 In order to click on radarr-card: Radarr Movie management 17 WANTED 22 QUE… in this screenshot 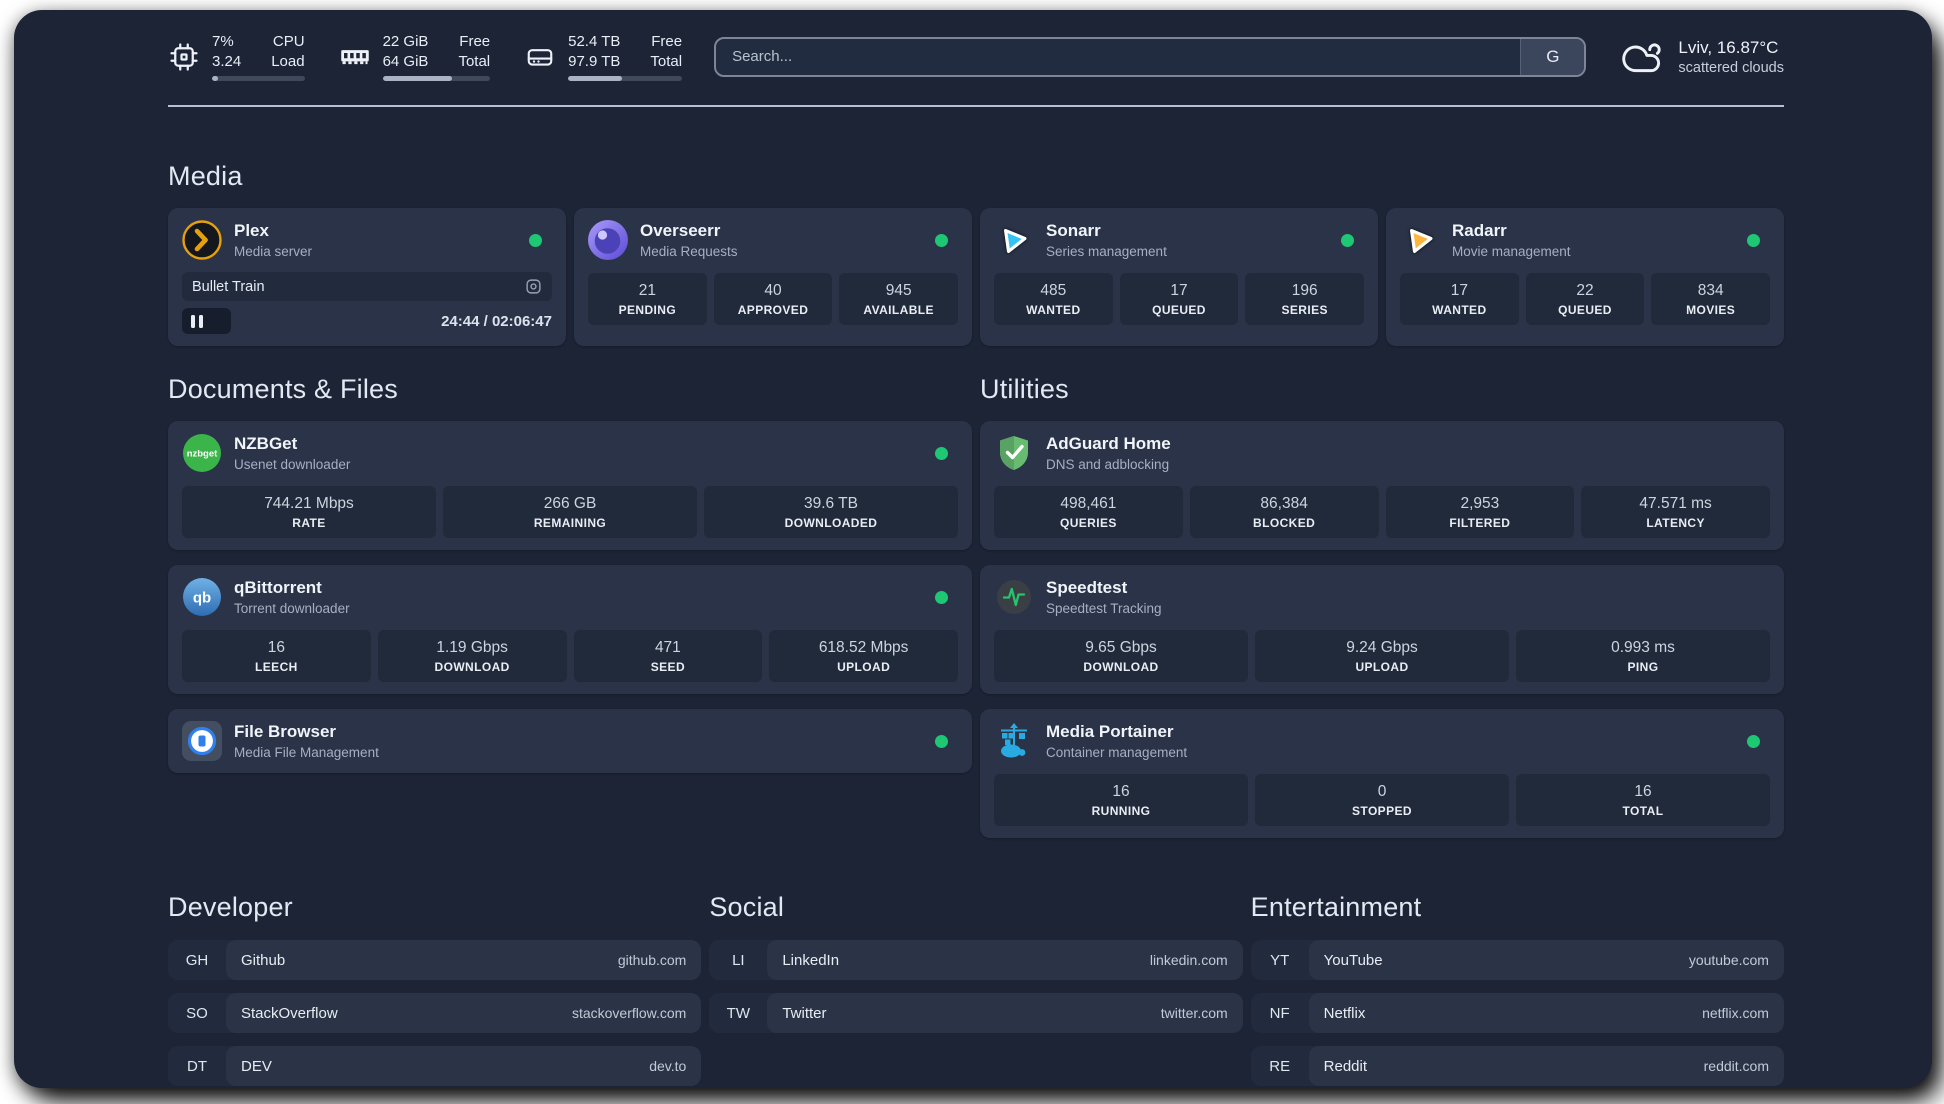, I will do `click(1585, 277)`.